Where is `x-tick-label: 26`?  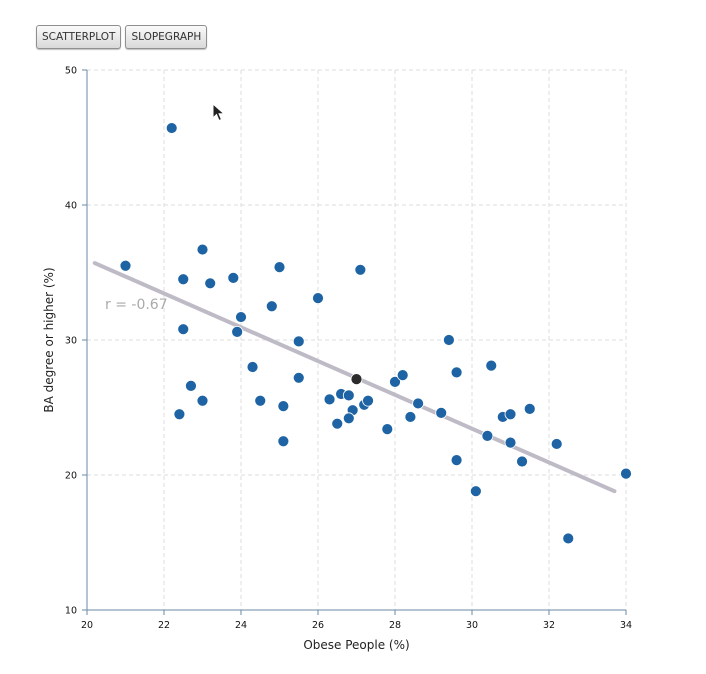 x-tick-label: 26 is located at coordinates (318, 625).